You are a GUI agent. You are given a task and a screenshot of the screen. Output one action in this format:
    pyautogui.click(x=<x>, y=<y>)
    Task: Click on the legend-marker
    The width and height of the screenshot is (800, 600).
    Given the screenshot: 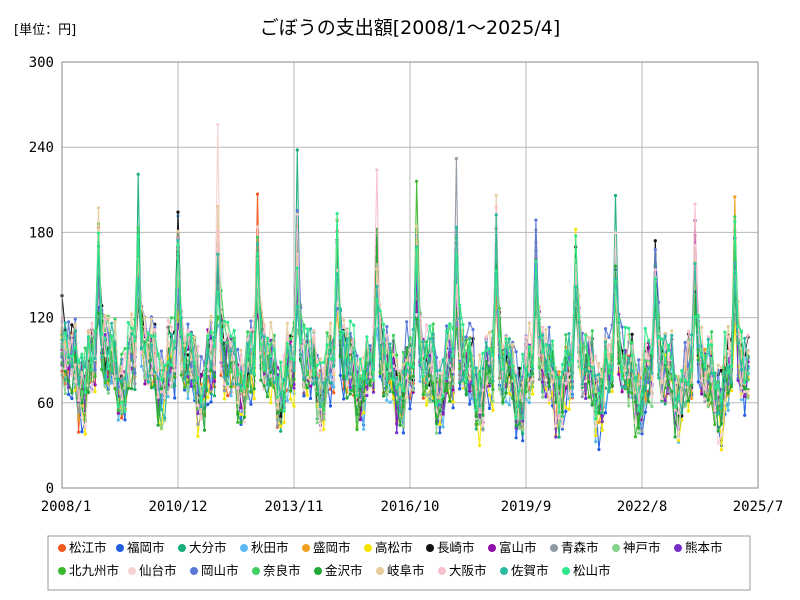 What is the action you would take?
    pyautogui.click(x=306, y=548)
    